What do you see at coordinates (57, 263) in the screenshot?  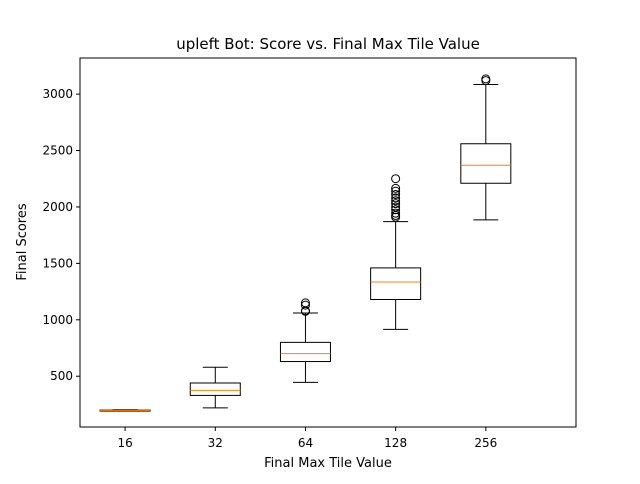 I see `y-tick-label: 1500` at bounding box center [57, 263].